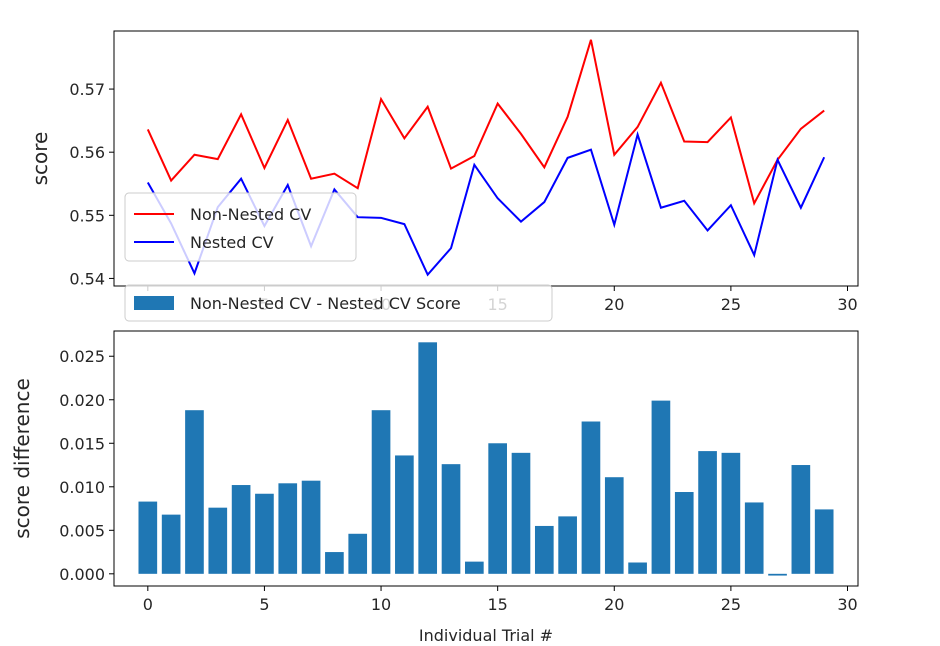  What do you see at coordinates (82, 400) in the screenshot?
I see `bottom-y-tick-label: 0.020` at bounding box center [82, 400].